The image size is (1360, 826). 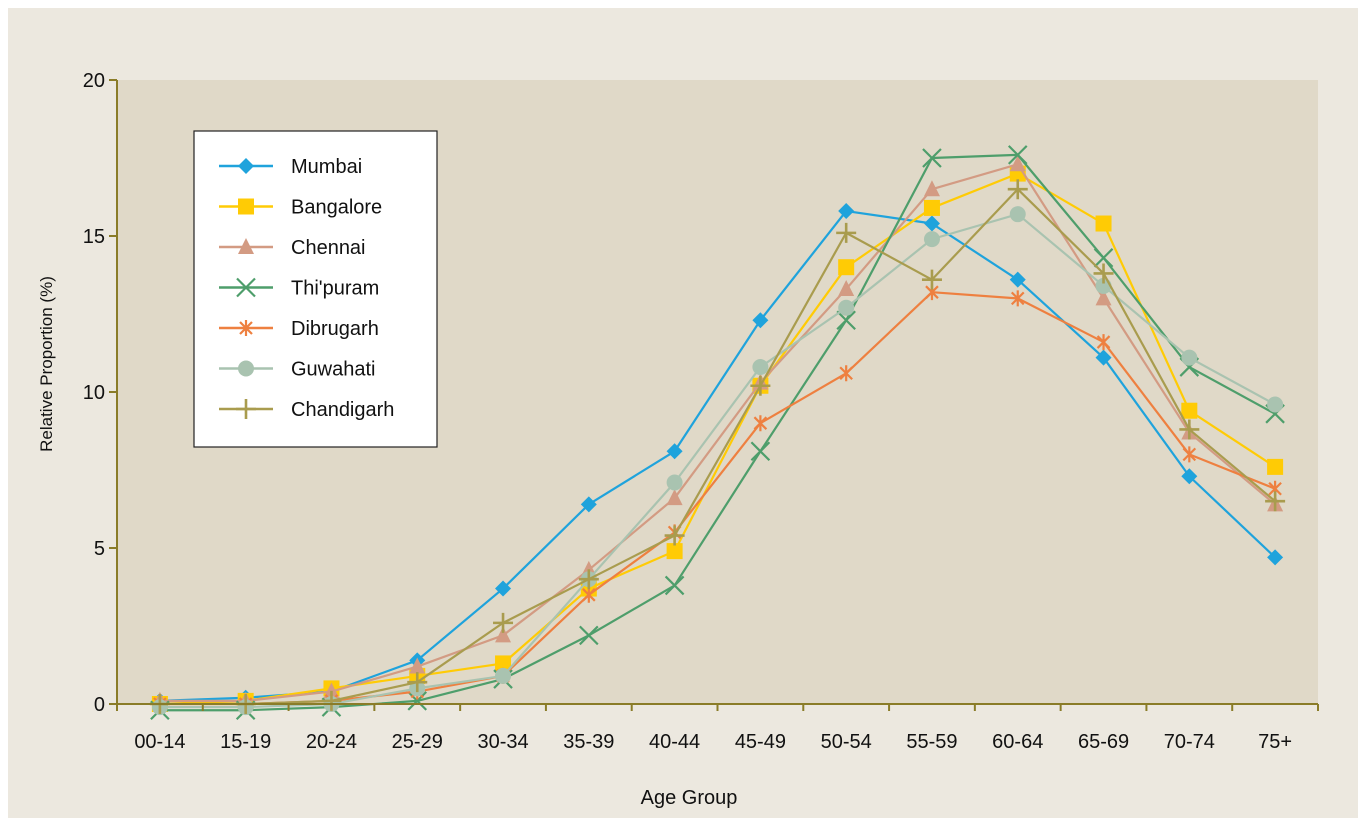 I want to click on x-tick-label: 25-29, so click(x=417, y=742).